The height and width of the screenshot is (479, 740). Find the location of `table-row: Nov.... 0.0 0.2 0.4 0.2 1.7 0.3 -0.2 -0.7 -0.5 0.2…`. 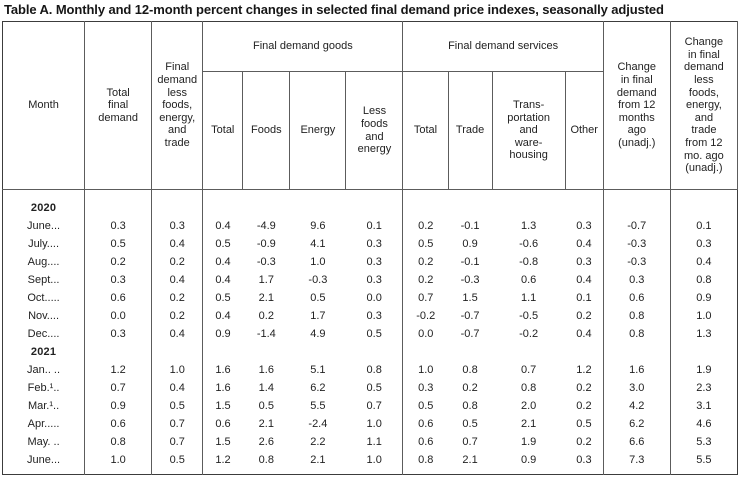

table-row: Nov.... 0.0 0.2 0.4 0.2 1.7 0.3 -0.2 -0.7 -0.5 0.2… is located at coordinates (370, 316).